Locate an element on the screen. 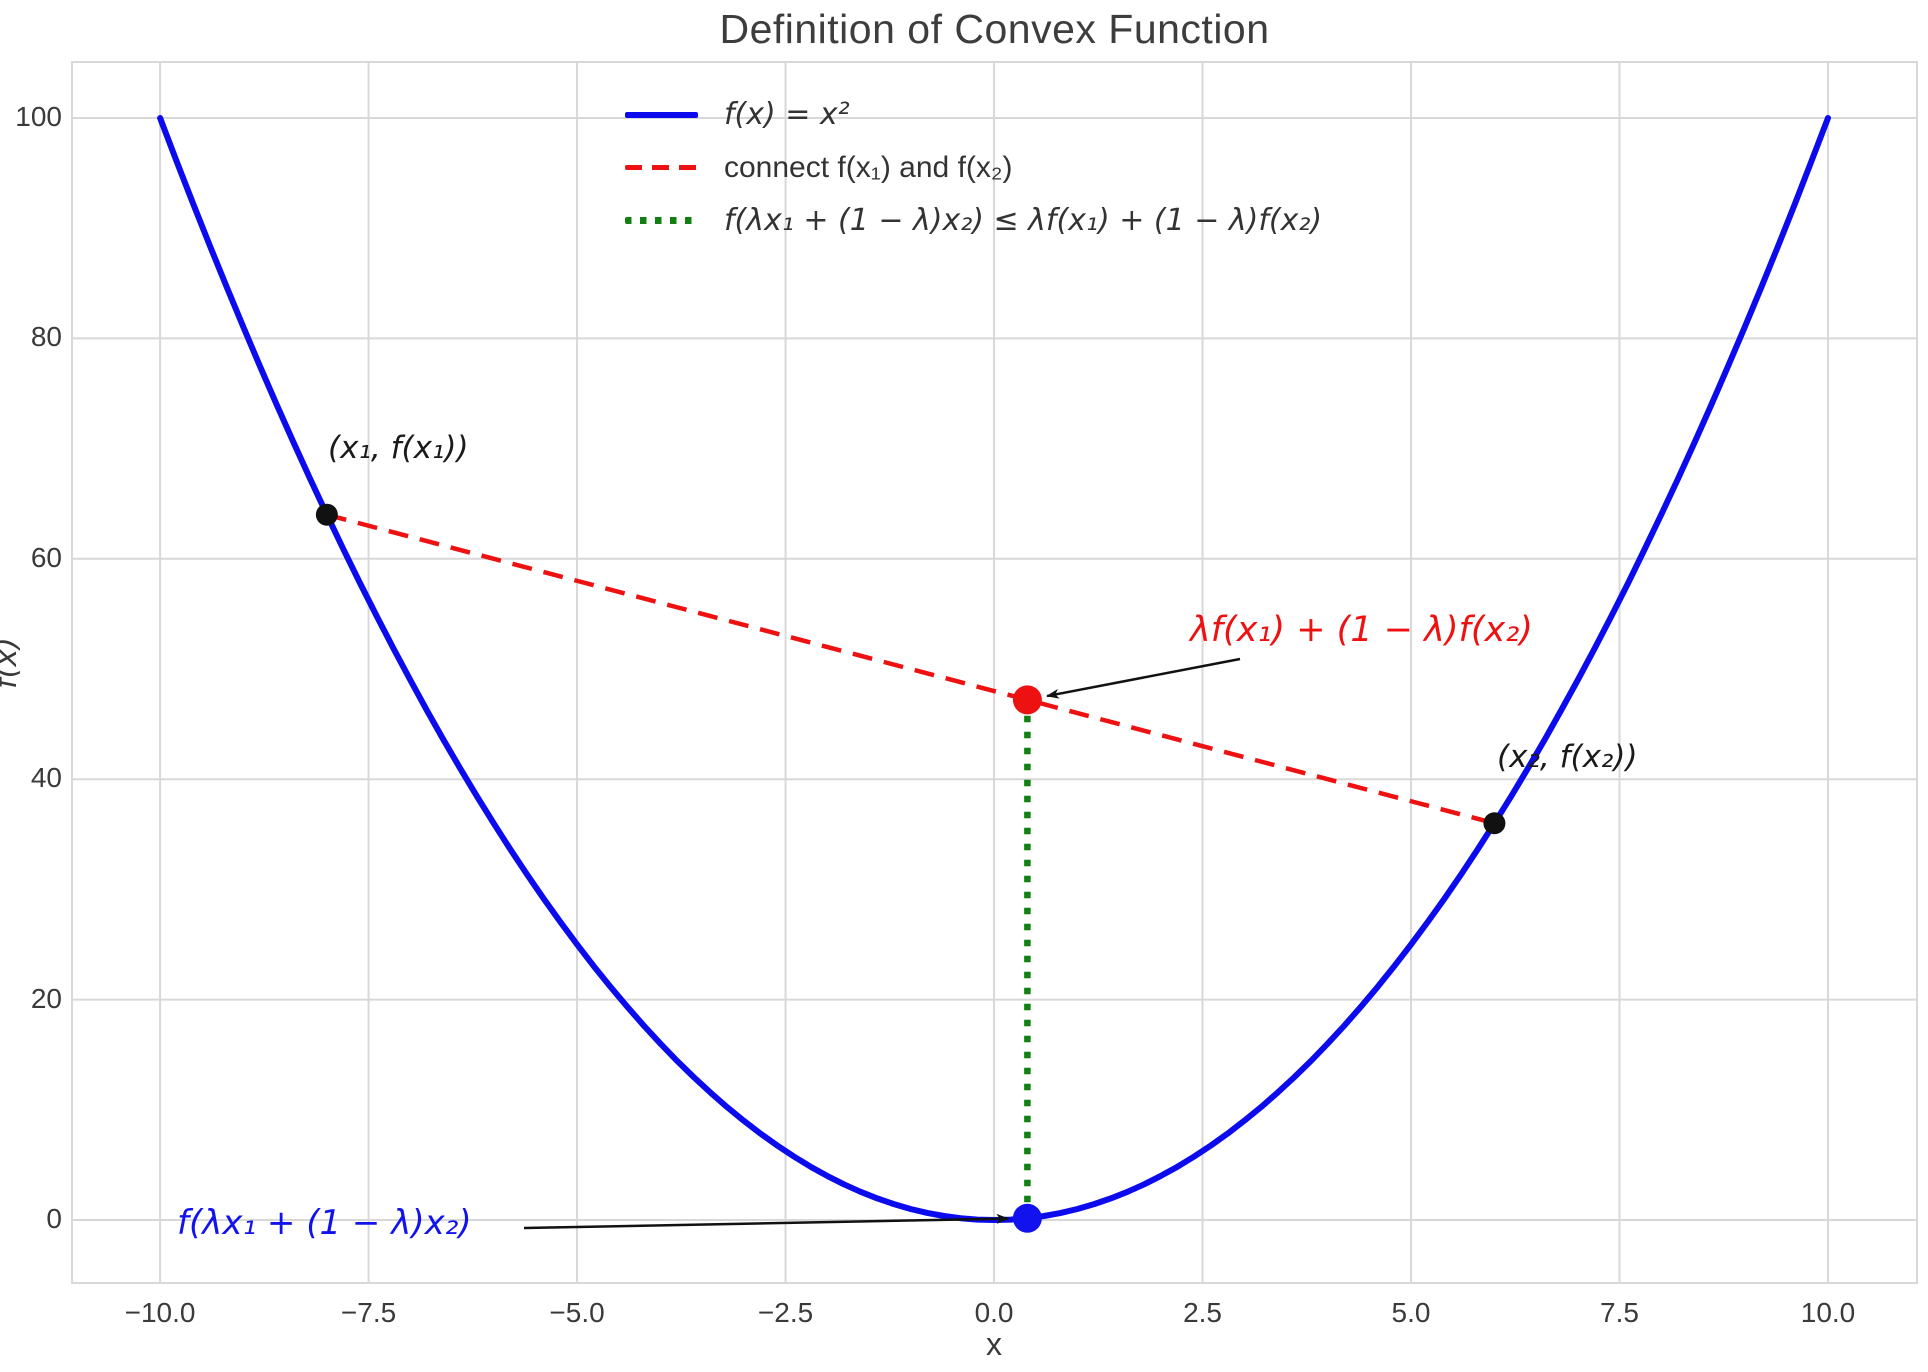 This screenshot has width=1928, height=1372. x-tick-label: −5.0 is located at coordinates (577, 1312).